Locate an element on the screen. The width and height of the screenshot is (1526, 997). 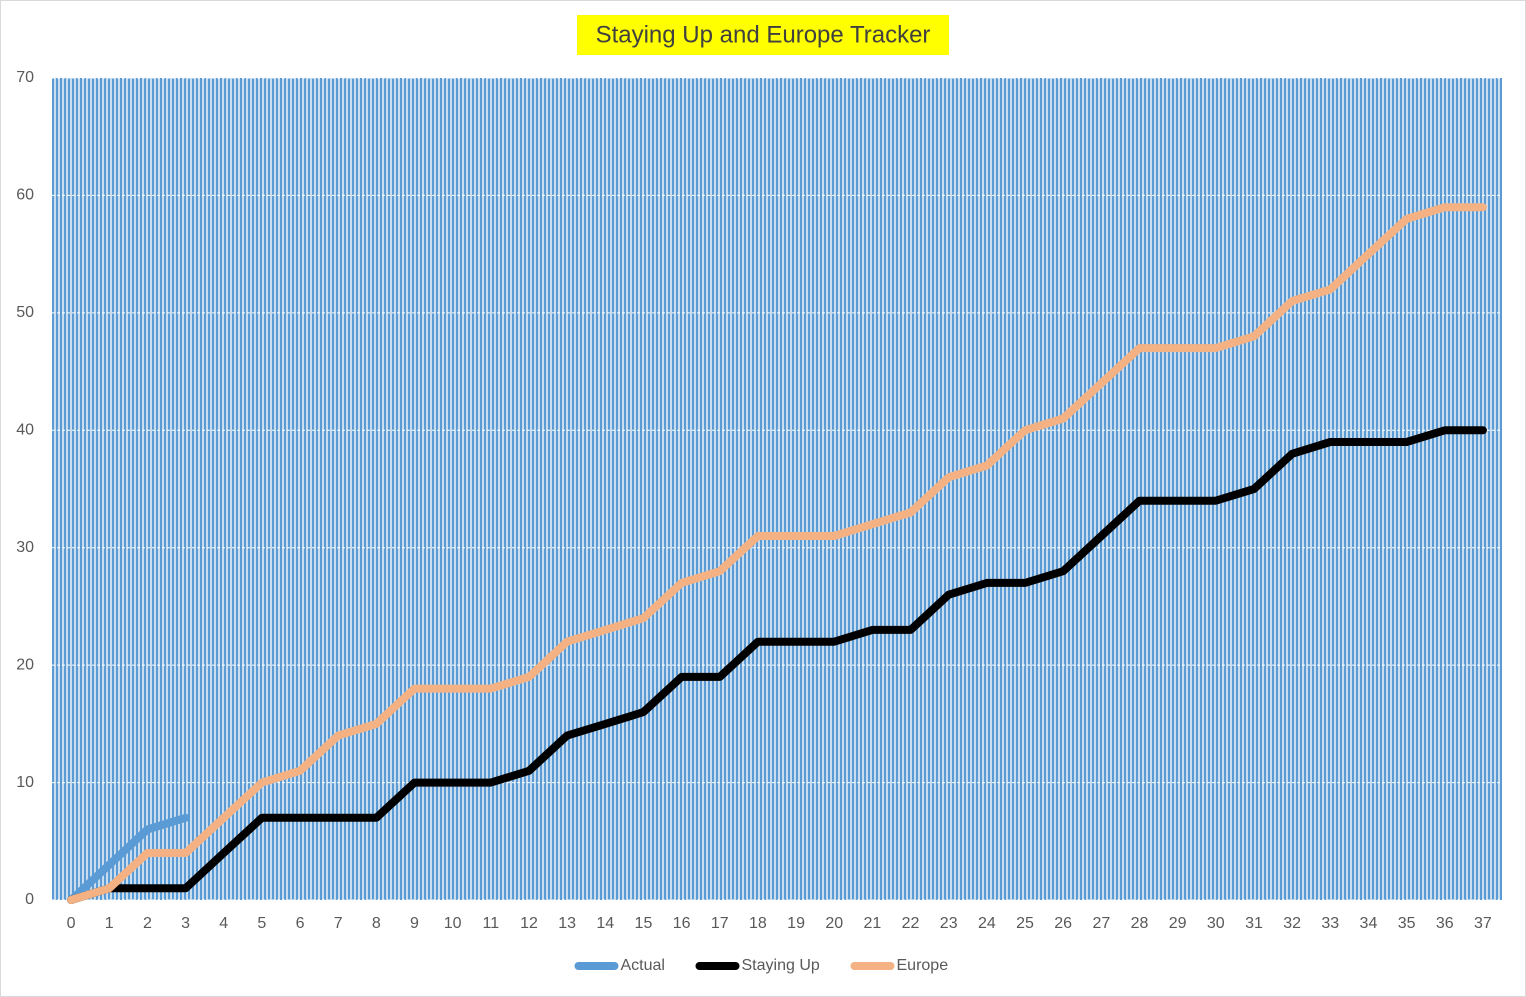
x-tick-label: 26 is located at coordinates (1063, 923).